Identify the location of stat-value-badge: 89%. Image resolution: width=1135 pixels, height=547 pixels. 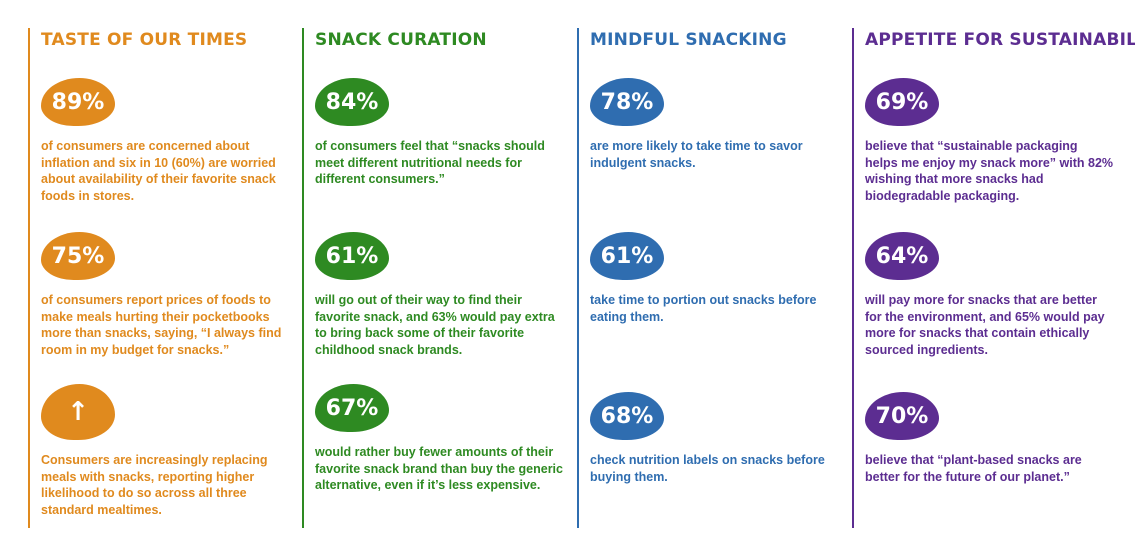
(78, 102).